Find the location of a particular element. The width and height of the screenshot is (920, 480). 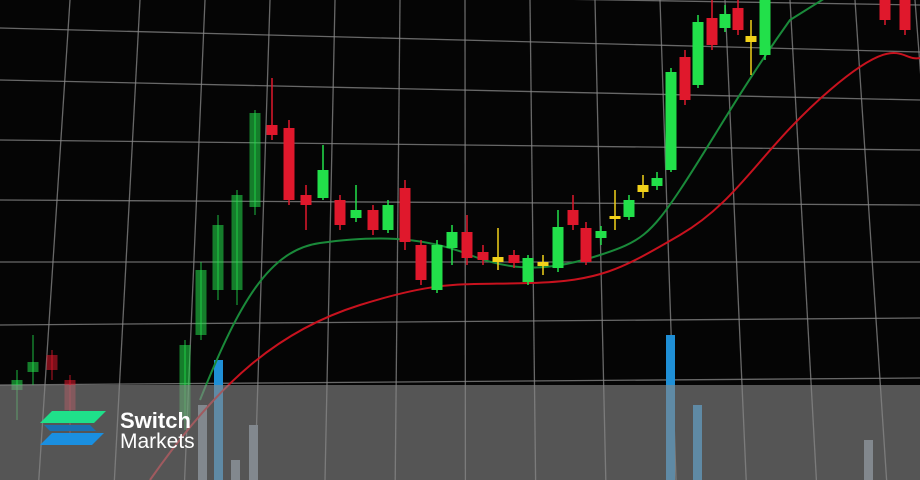

brand-name-line1: Switch is located at coordinates (155, 420).